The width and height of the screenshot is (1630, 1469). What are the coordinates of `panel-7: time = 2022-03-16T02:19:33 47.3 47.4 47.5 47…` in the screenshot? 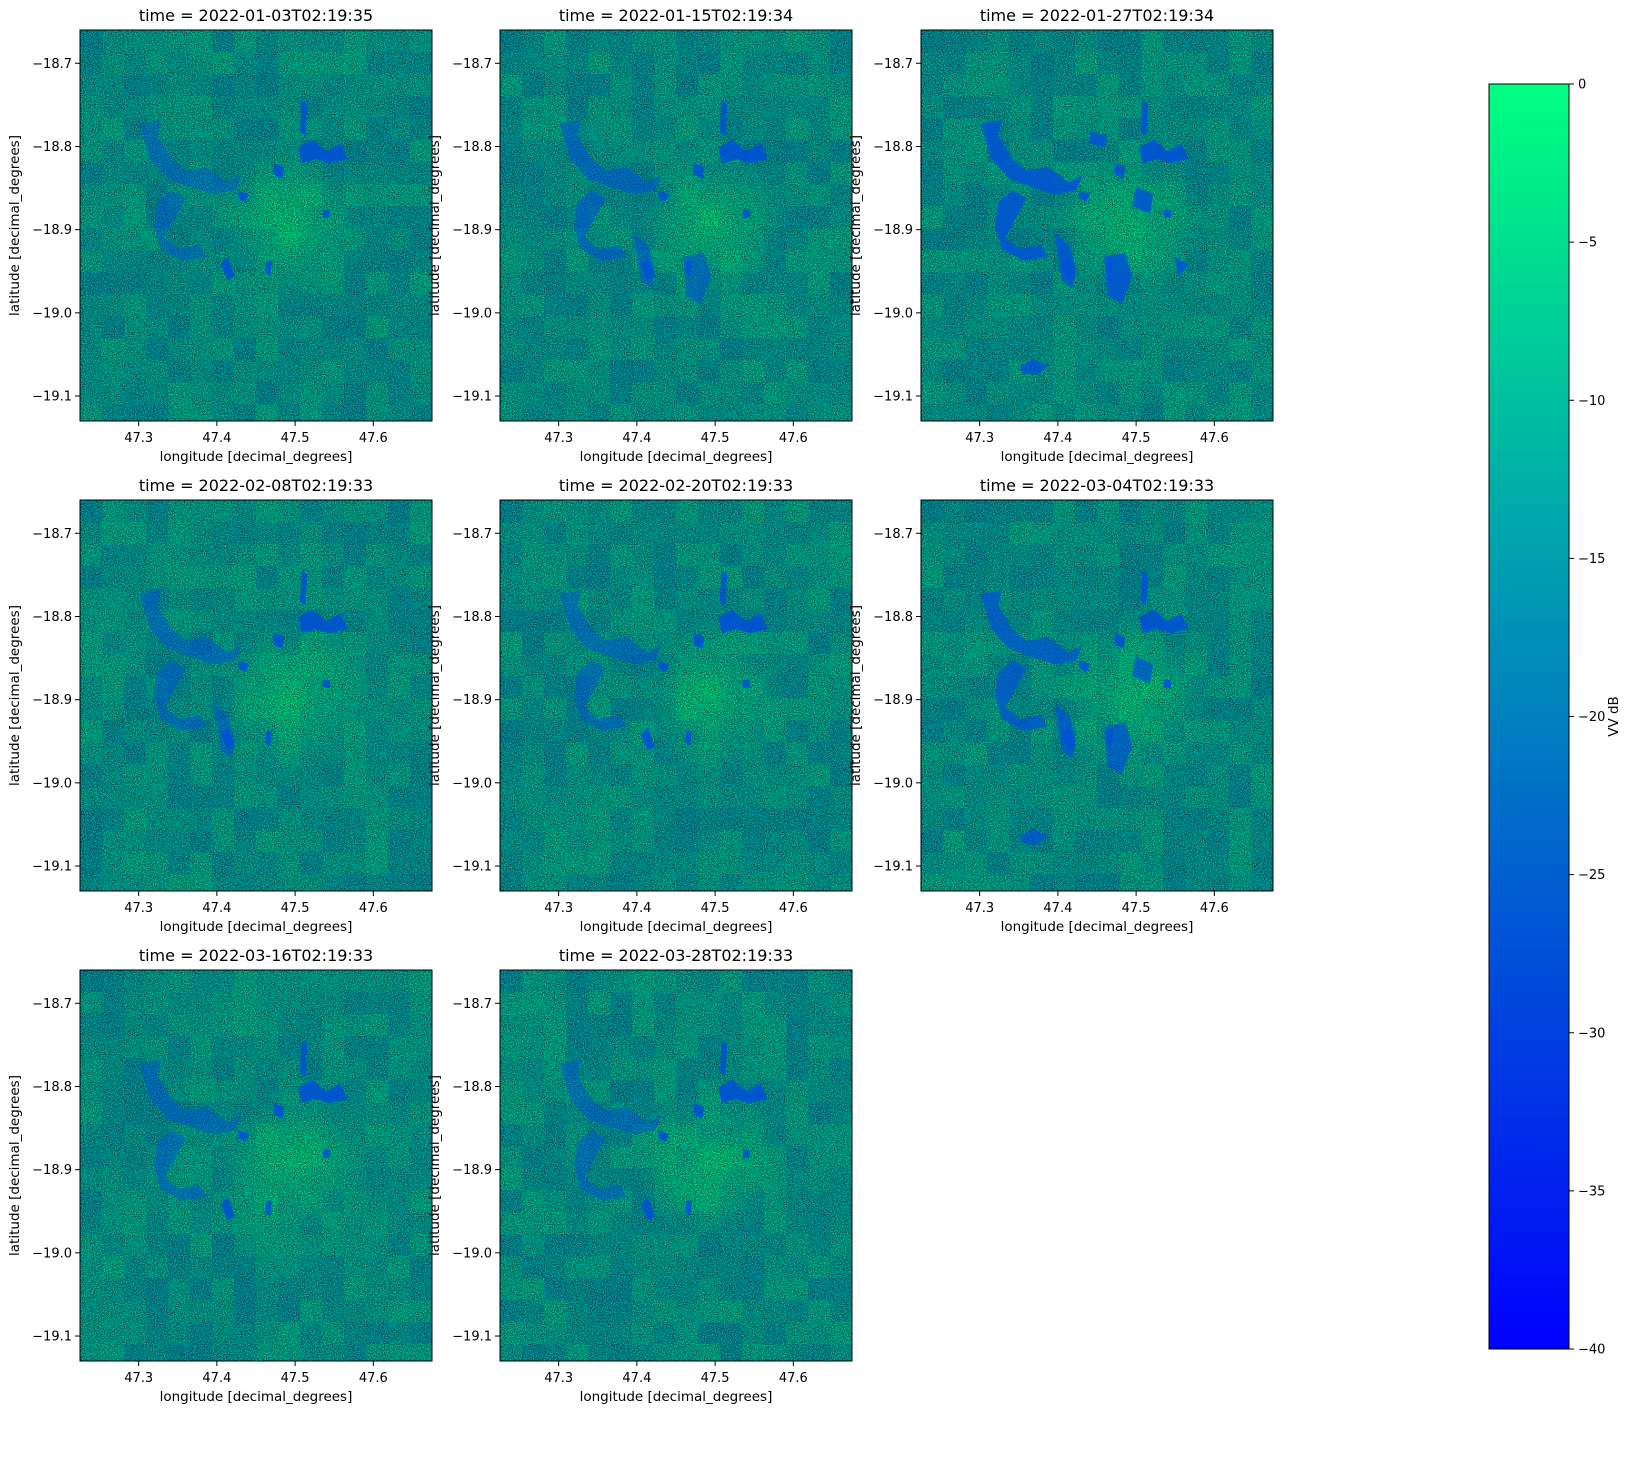 It's located at (220, 1175).